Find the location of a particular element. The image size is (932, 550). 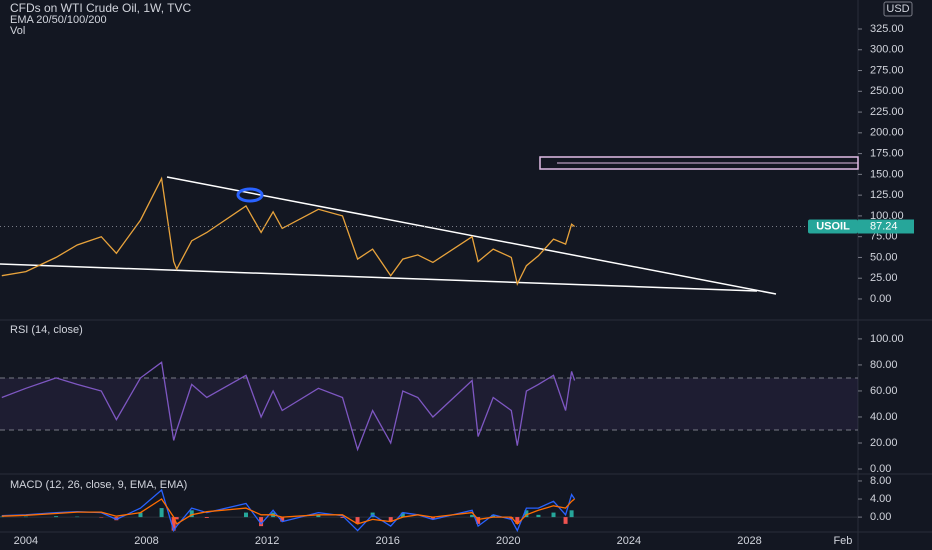

symbol-label: USOIL is located at coordinates (833, 226).